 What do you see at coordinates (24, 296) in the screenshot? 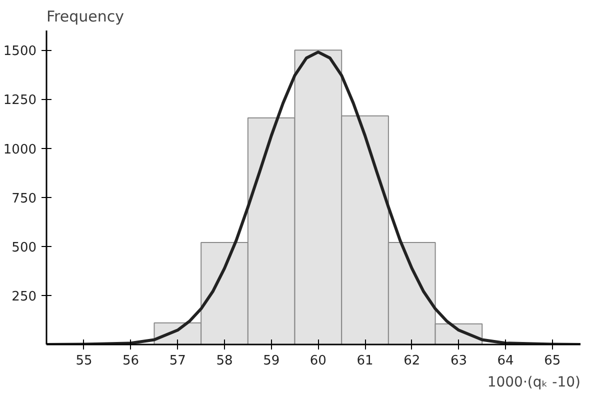
I see `y-tick-label: 250` at bounding box center [24, 296].